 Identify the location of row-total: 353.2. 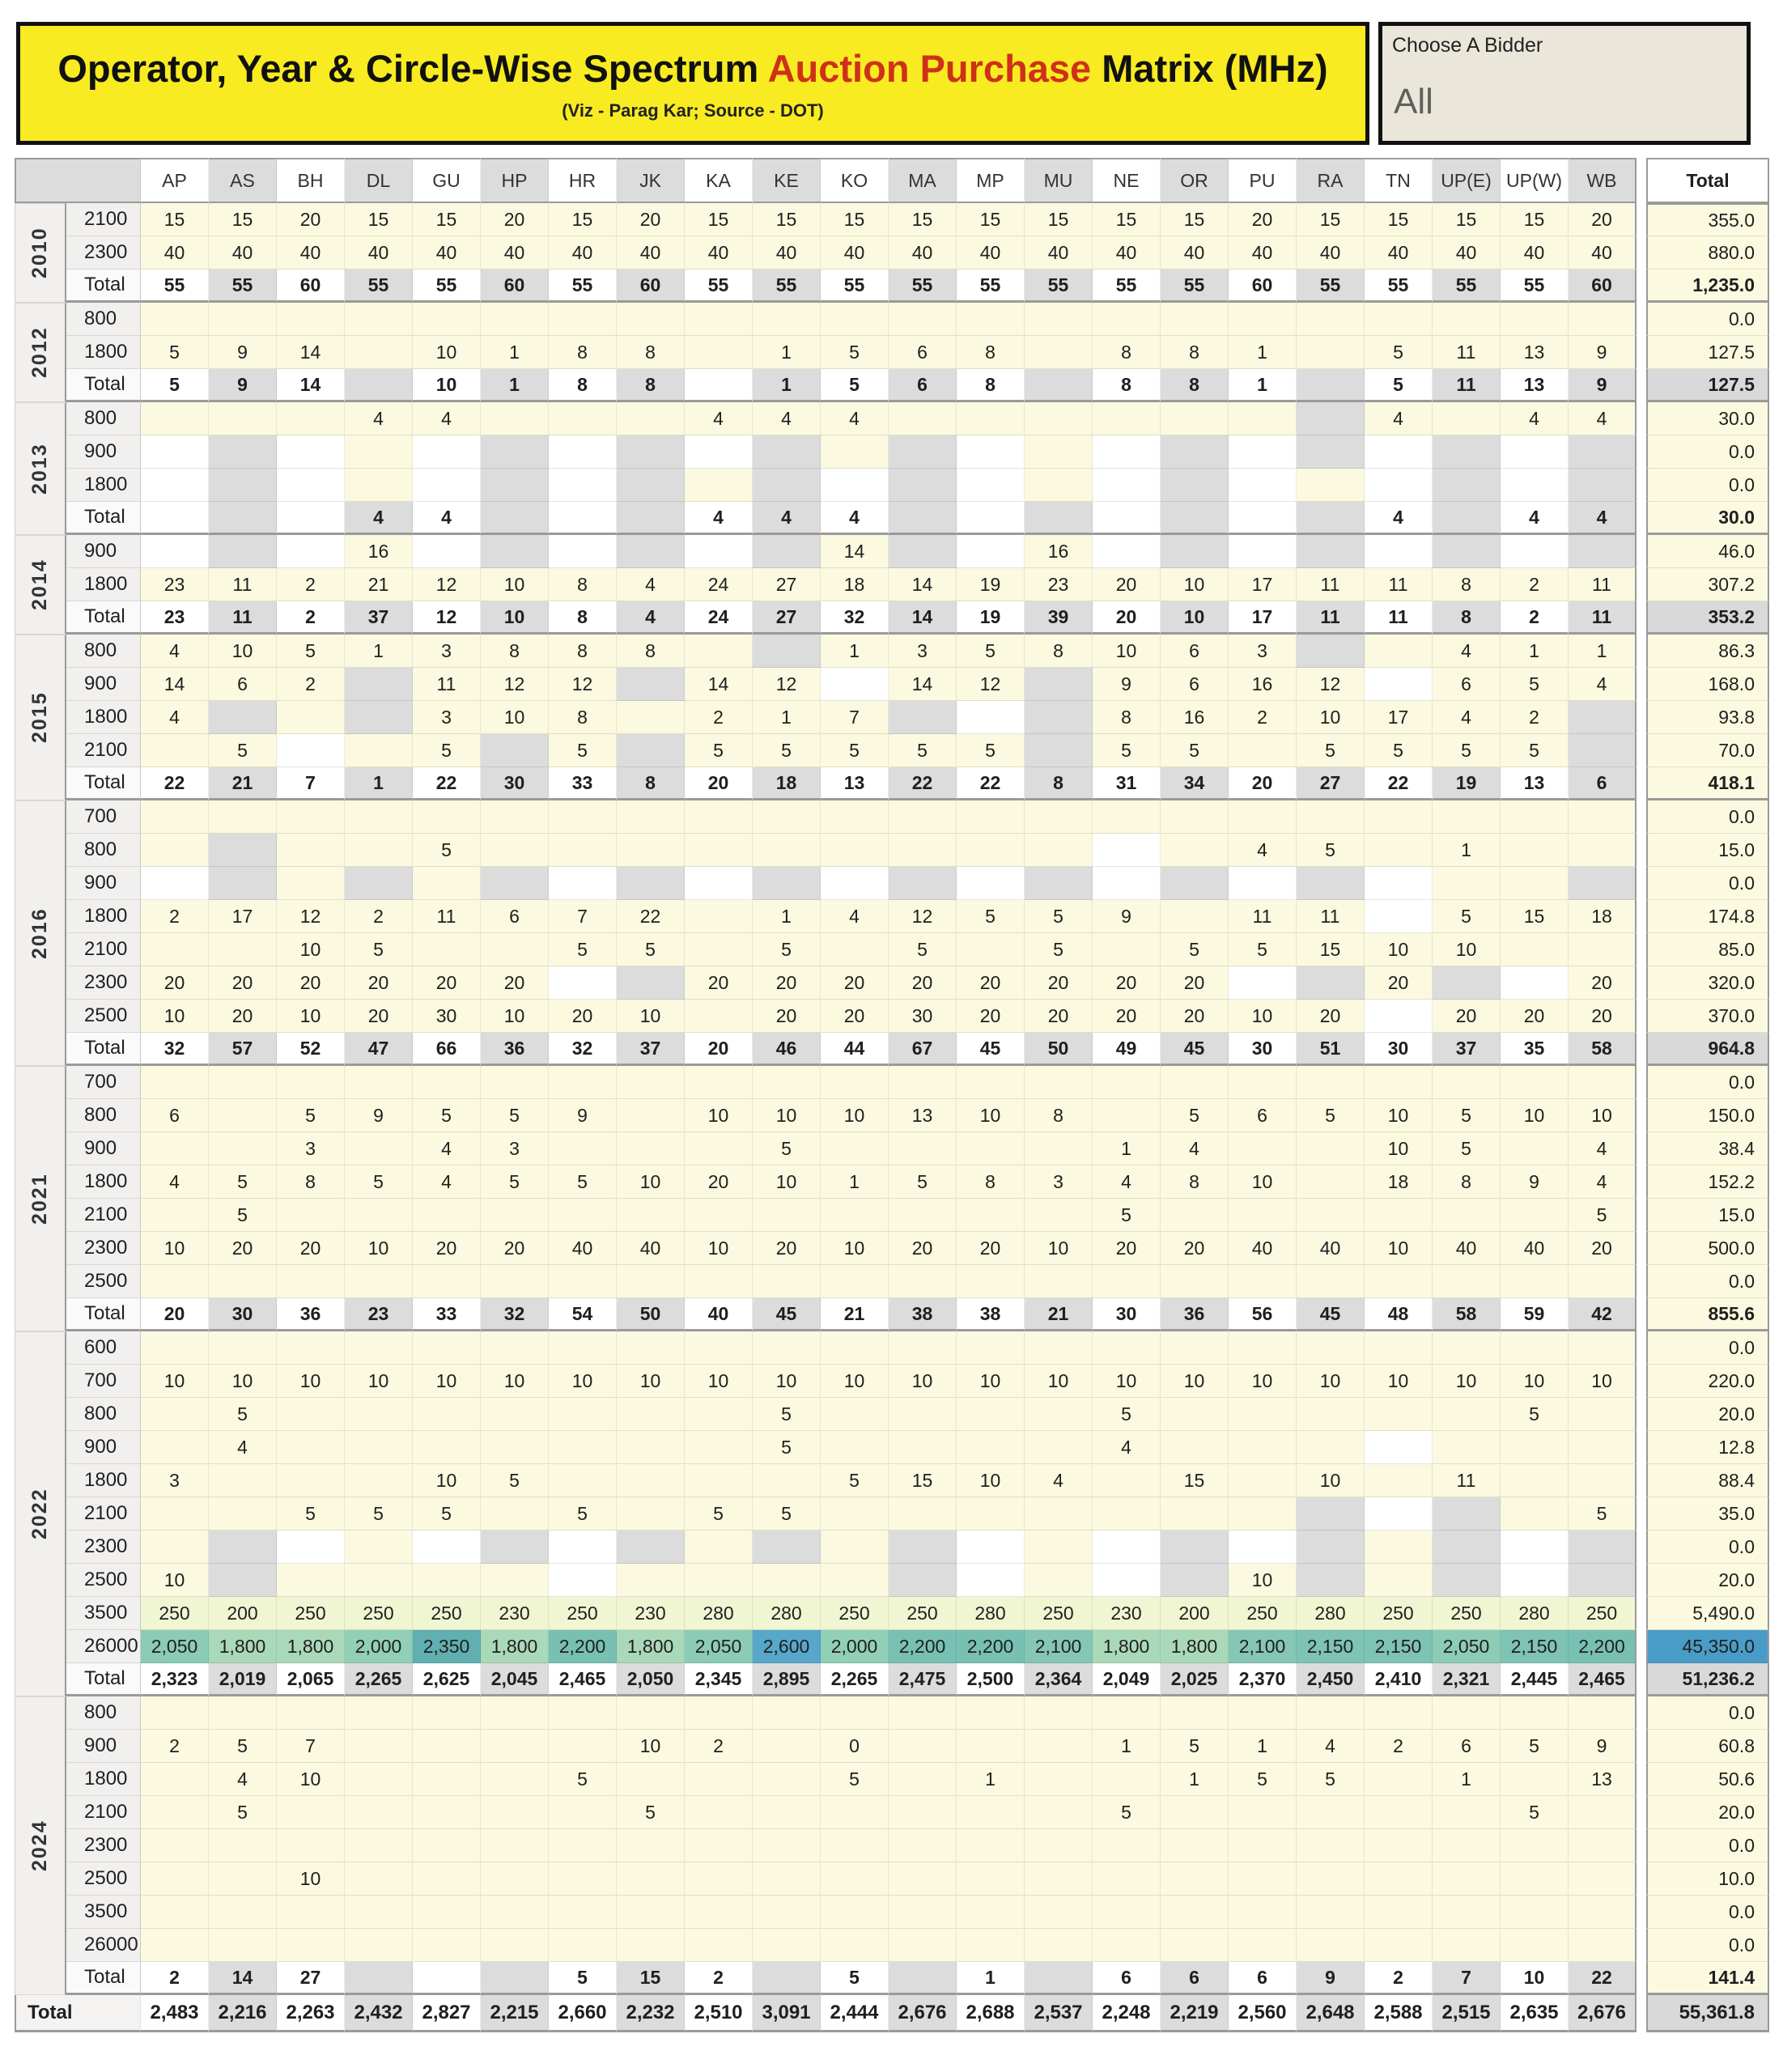
(1707, 618).